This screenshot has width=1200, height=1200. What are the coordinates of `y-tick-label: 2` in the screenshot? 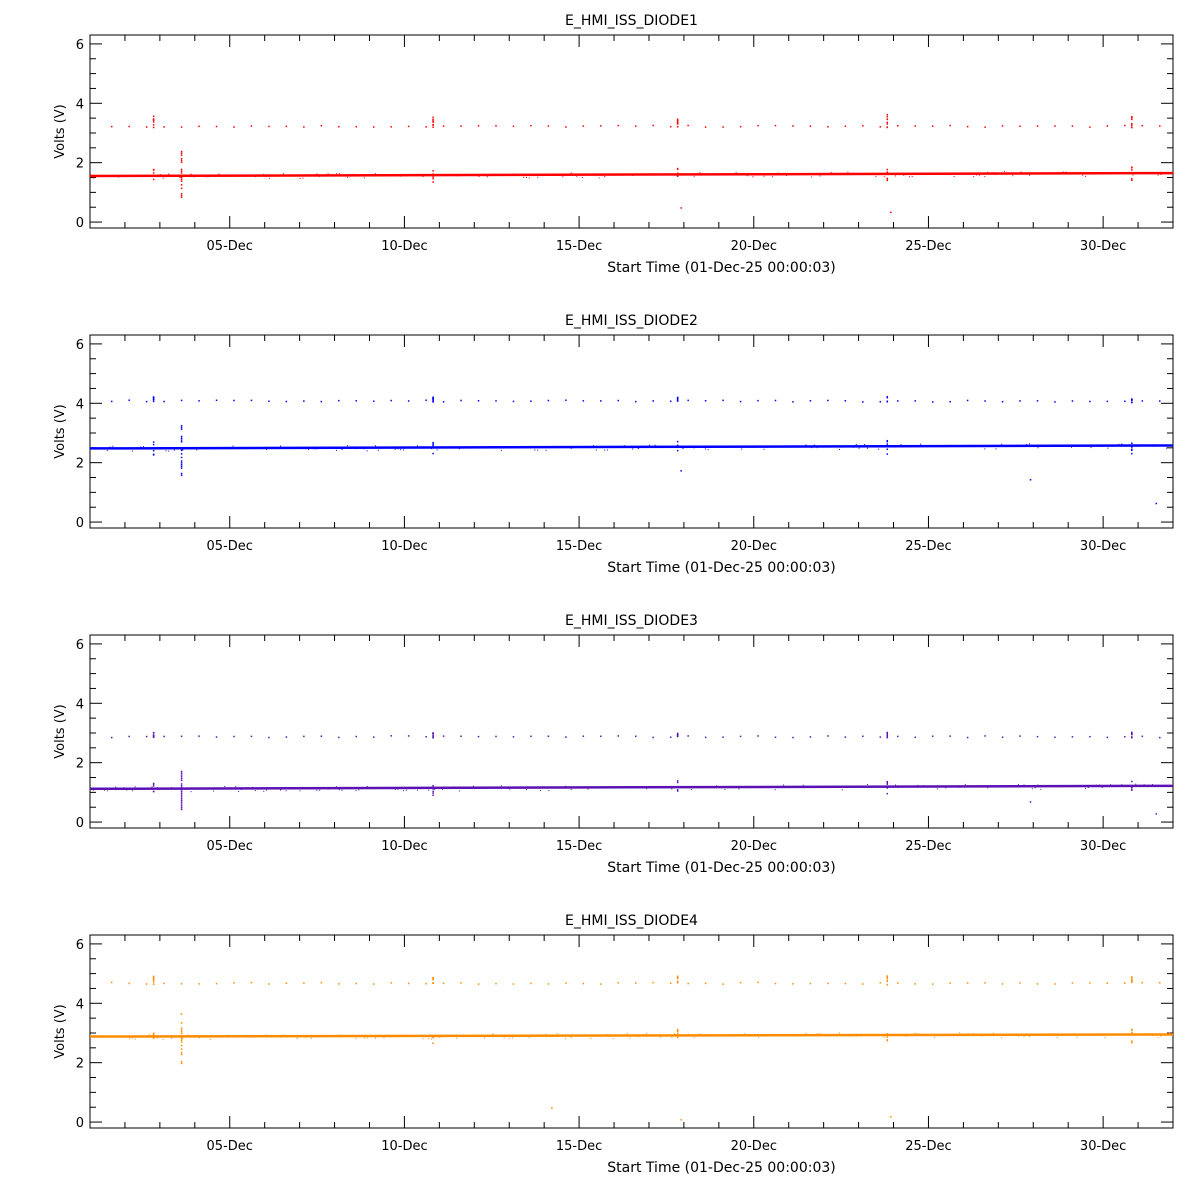 It's located at (80, 464).